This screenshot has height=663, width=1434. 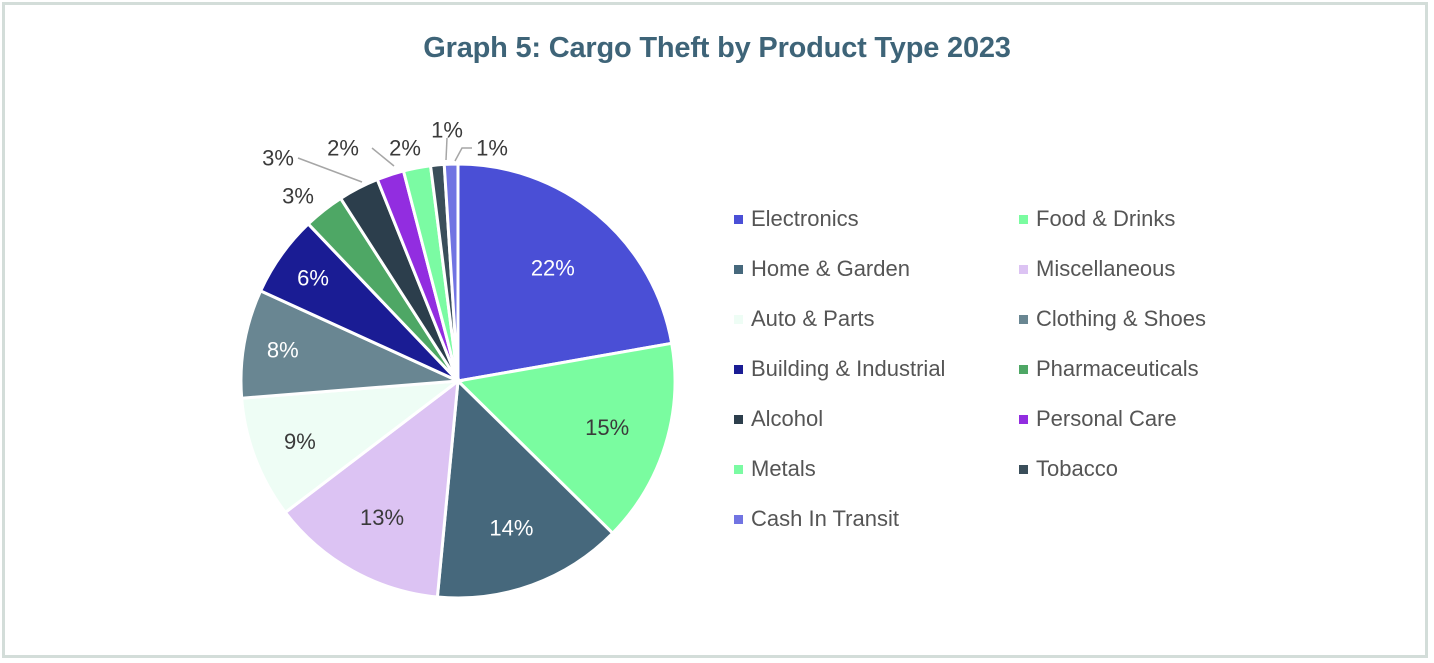 I want to click on legend-label: Alcohol, so click(x=787, y=418).